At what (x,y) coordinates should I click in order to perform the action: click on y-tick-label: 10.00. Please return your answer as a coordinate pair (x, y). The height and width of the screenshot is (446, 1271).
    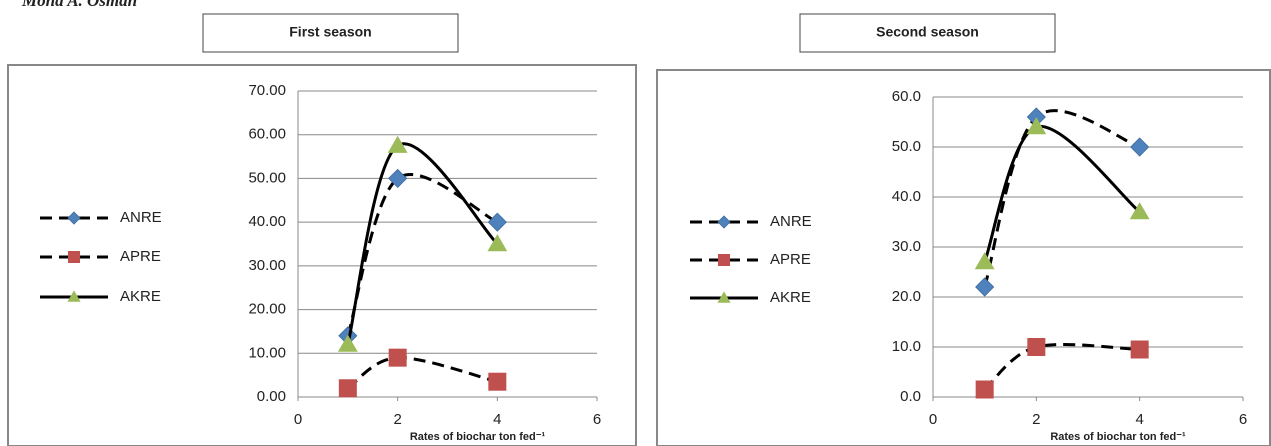
    Looking at the image, I should click on (267, 352).